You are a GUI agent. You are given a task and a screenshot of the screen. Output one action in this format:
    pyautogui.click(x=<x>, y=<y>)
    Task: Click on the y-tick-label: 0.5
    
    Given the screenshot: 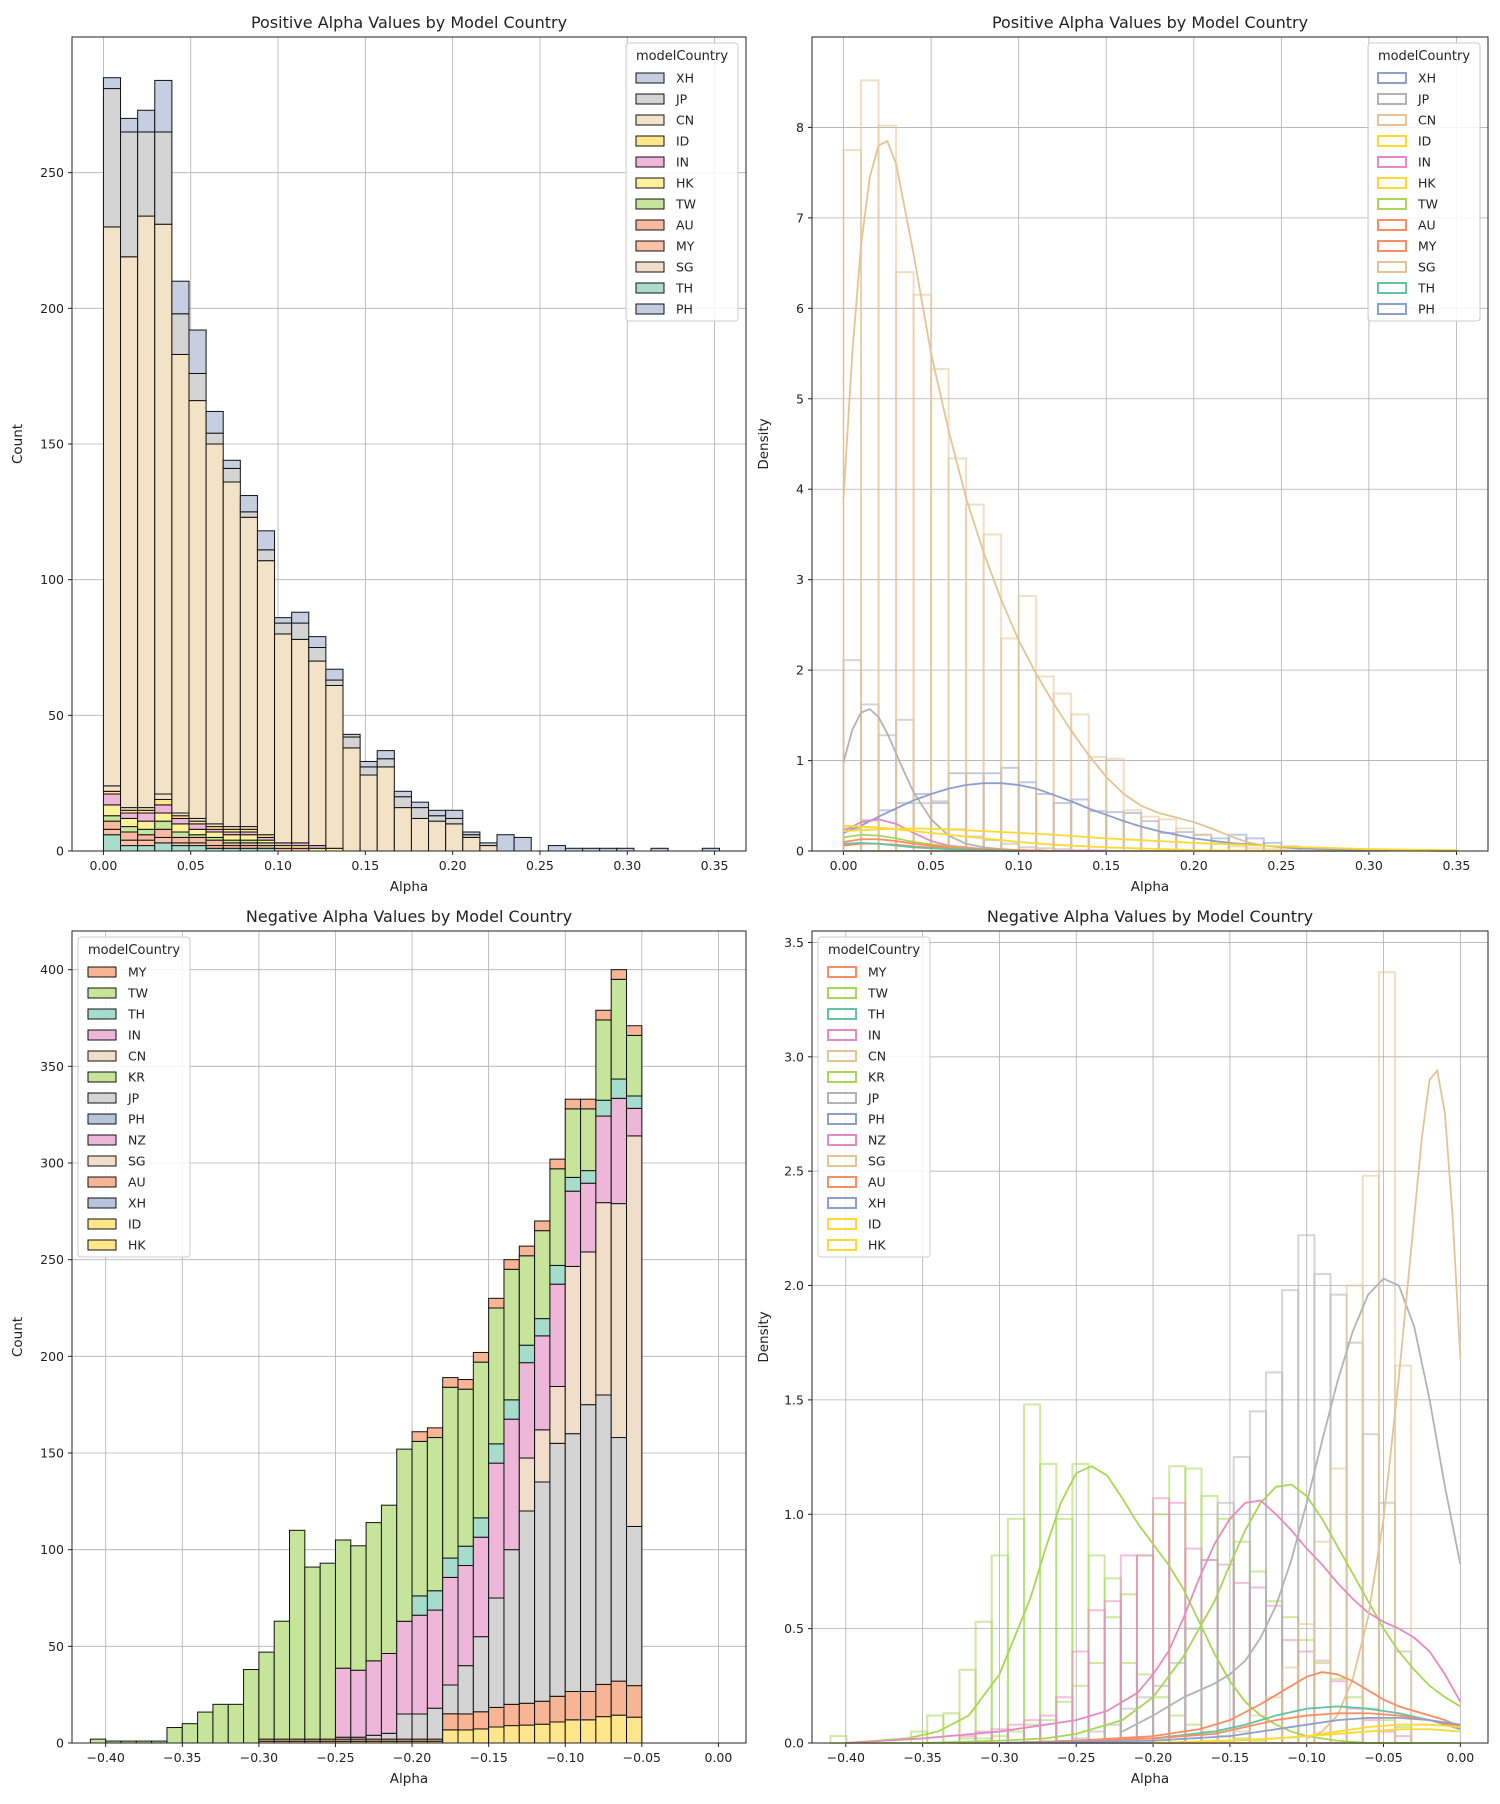 What is the action you would take?
    pyautogui.click(x=794, y=1628)
    